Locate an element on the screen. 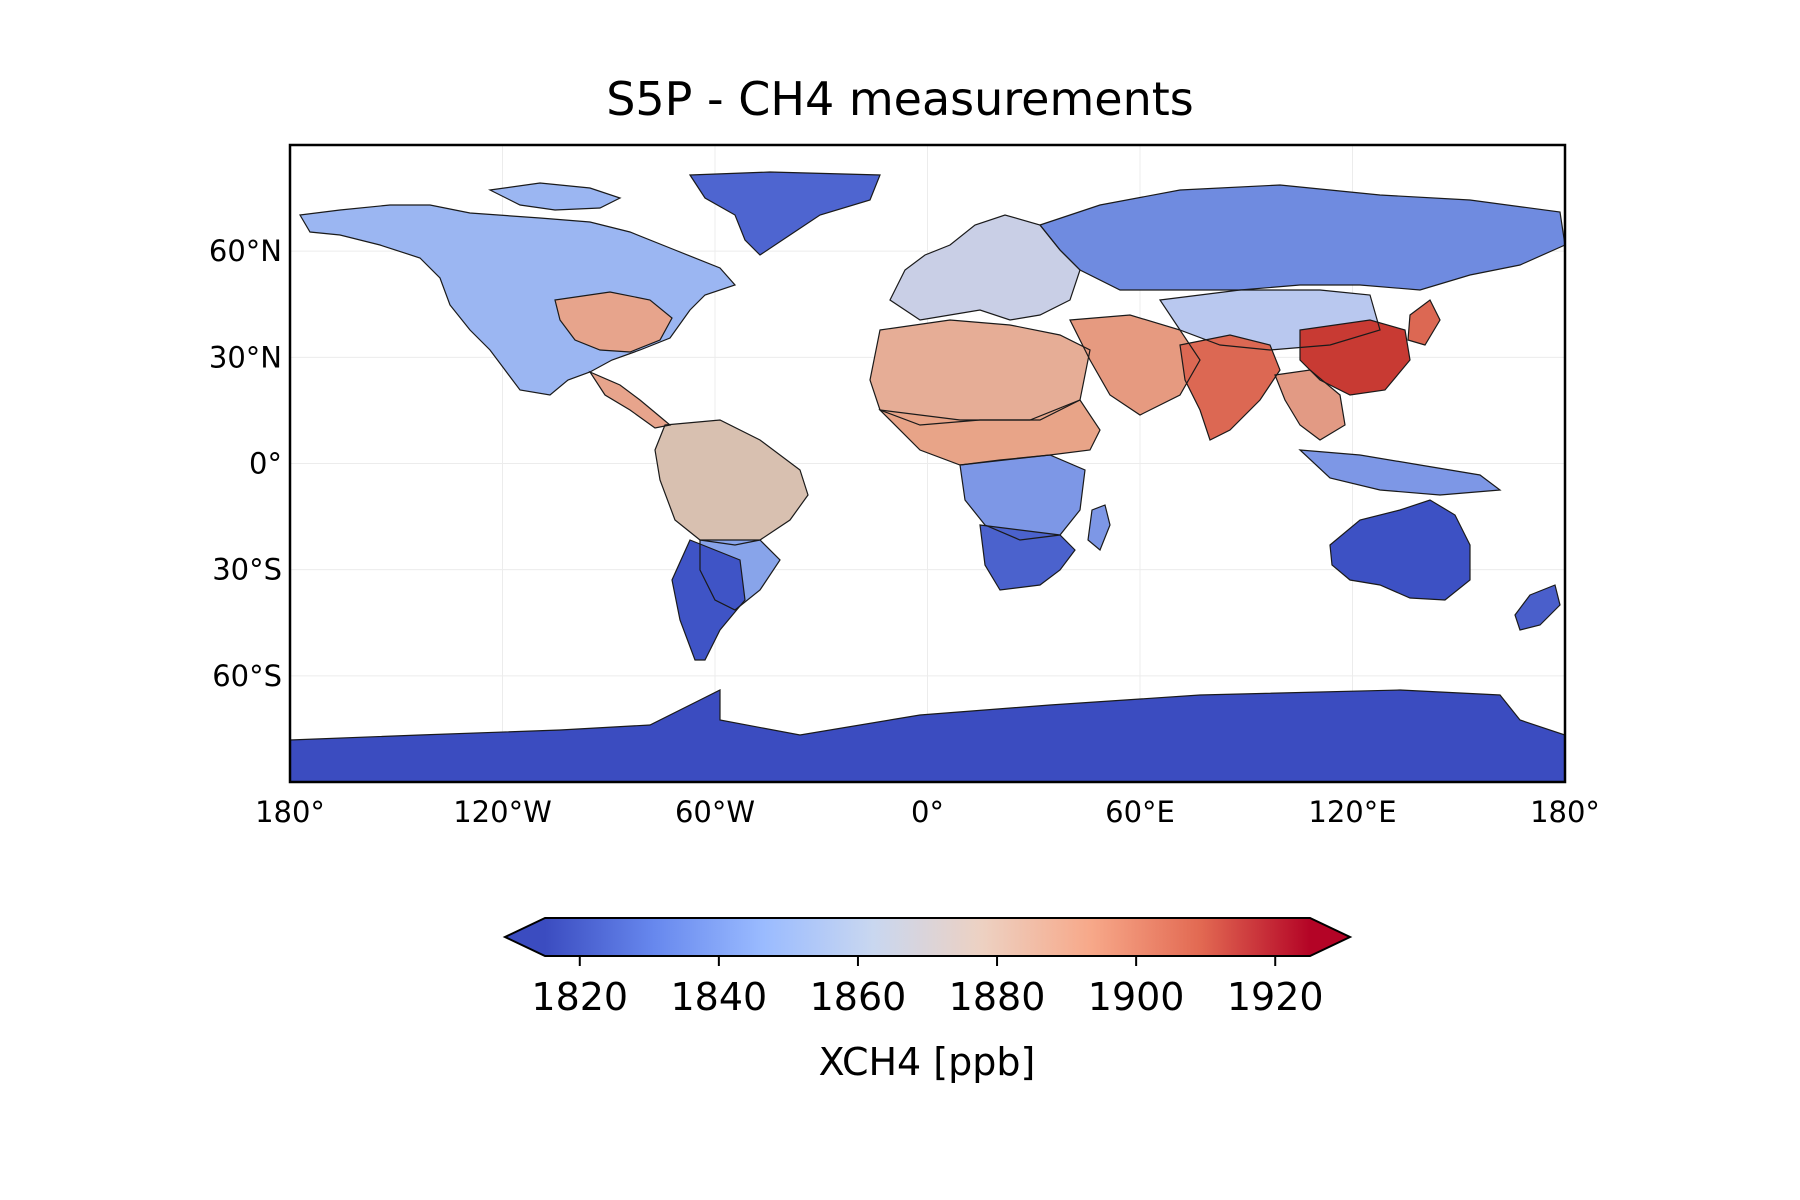 The height and width of the screenshot is (1200, 1800). coastline-arctic-islands is located at coordinates (555, 196).